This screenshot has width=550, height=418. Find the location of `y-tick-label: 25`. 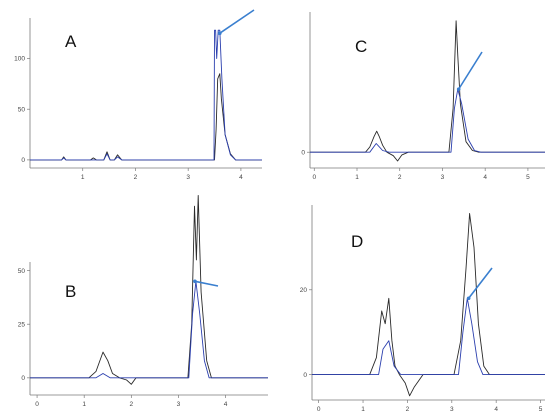

y-tick-label: 25 is located at coordinates (22, 324).